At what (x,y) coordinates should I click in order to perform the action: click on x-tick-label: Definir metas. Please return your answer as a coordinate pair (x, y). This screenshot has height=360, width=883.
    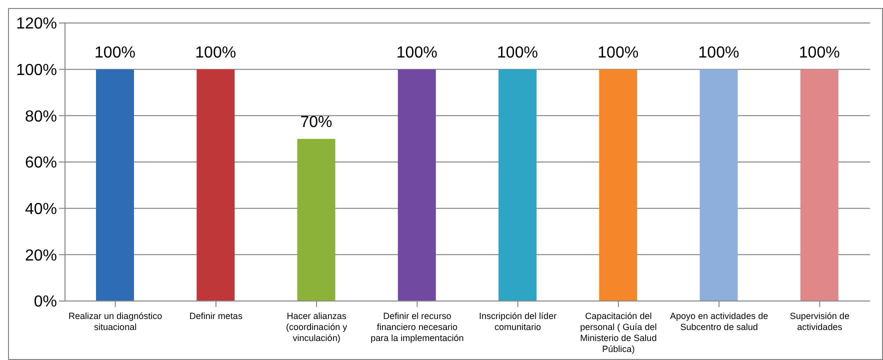
    Looking at the image, I should click on (216, 316).